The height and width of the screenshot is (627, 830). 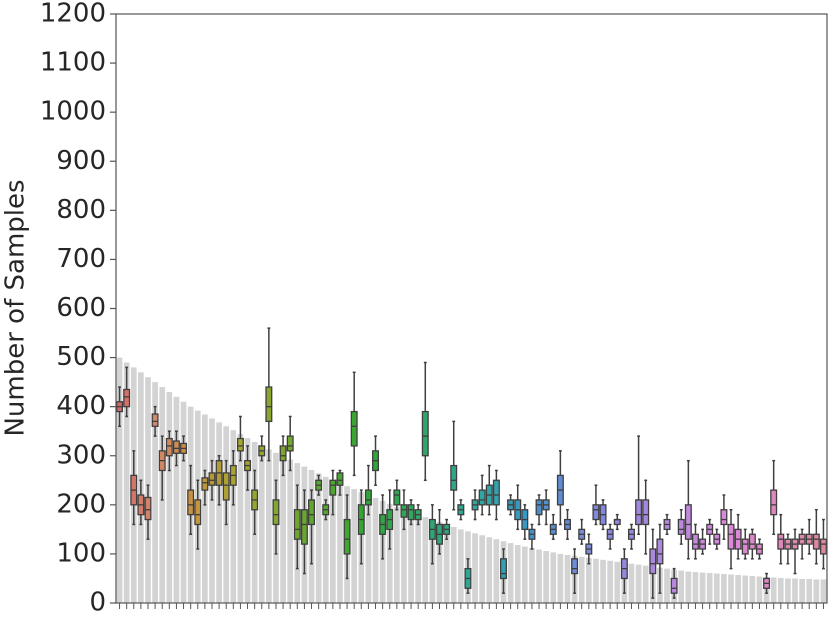 I want to click on y-tick-label: 200, so click(x=81, y=504).